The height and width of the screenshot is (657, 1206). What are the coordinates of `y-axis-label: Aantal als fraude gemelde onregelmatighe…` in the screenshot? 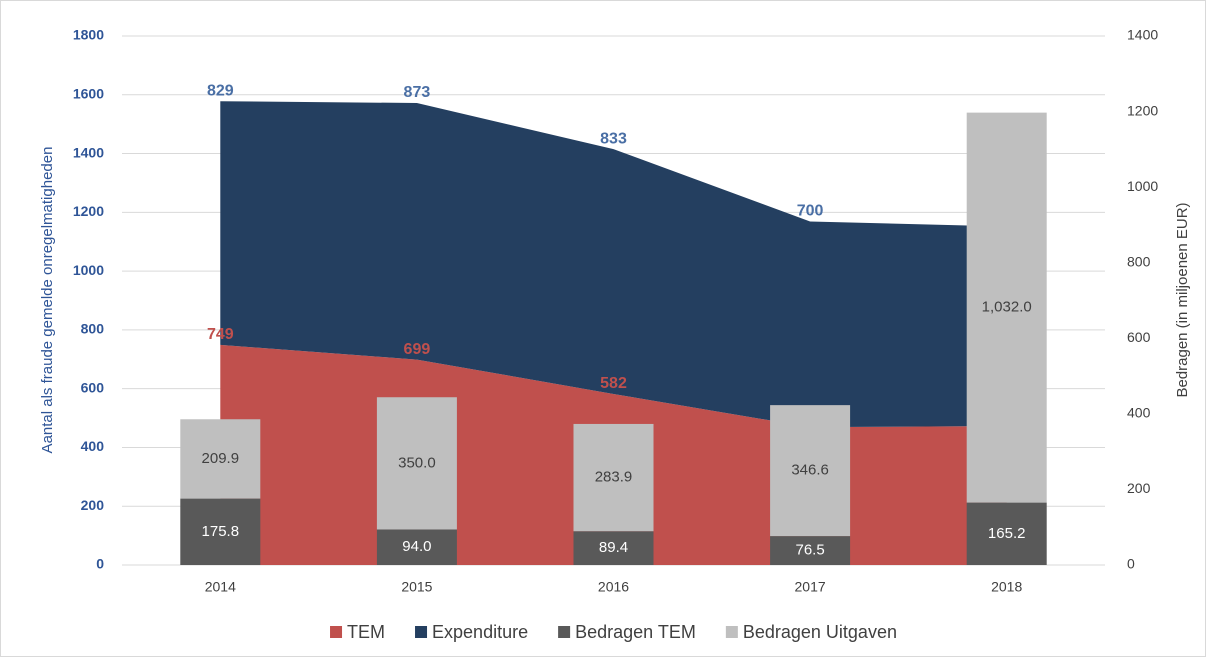 It's located at (47, 300).